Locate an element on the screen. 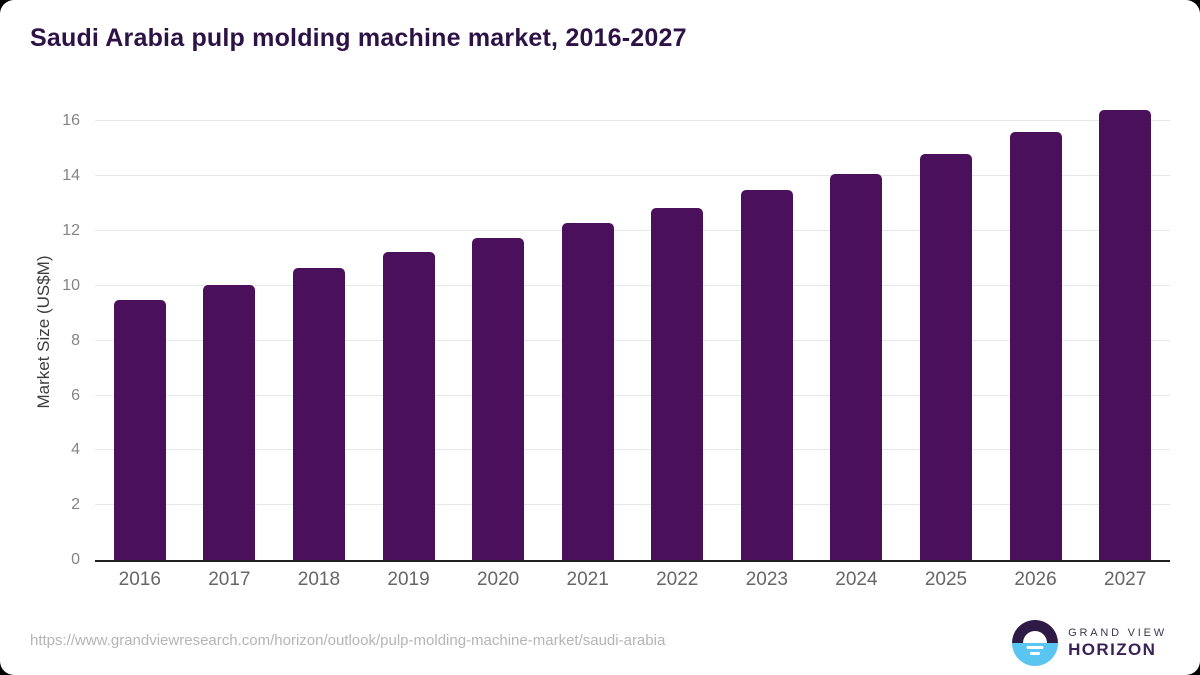 This screenshot has height=675, width=1200. y-tick-label: 6 is located at coordinates (75, 395).